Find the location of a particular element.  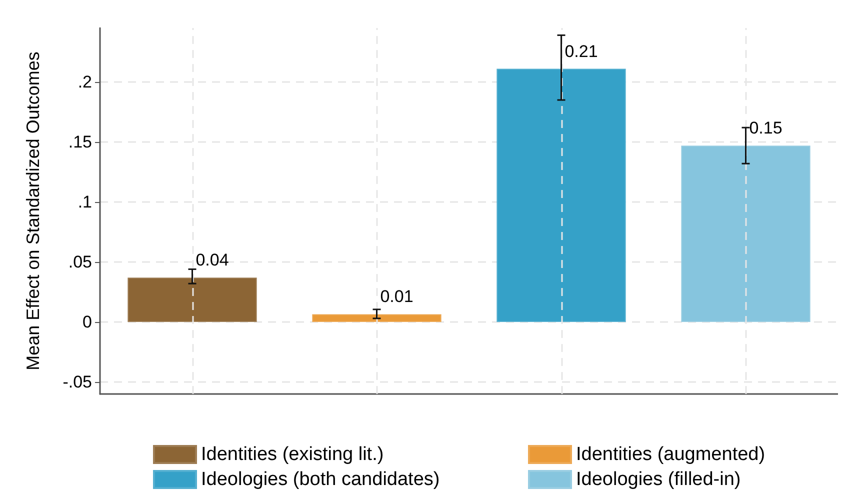

y-tick-label: .05 is located at coordinates (80, 262).